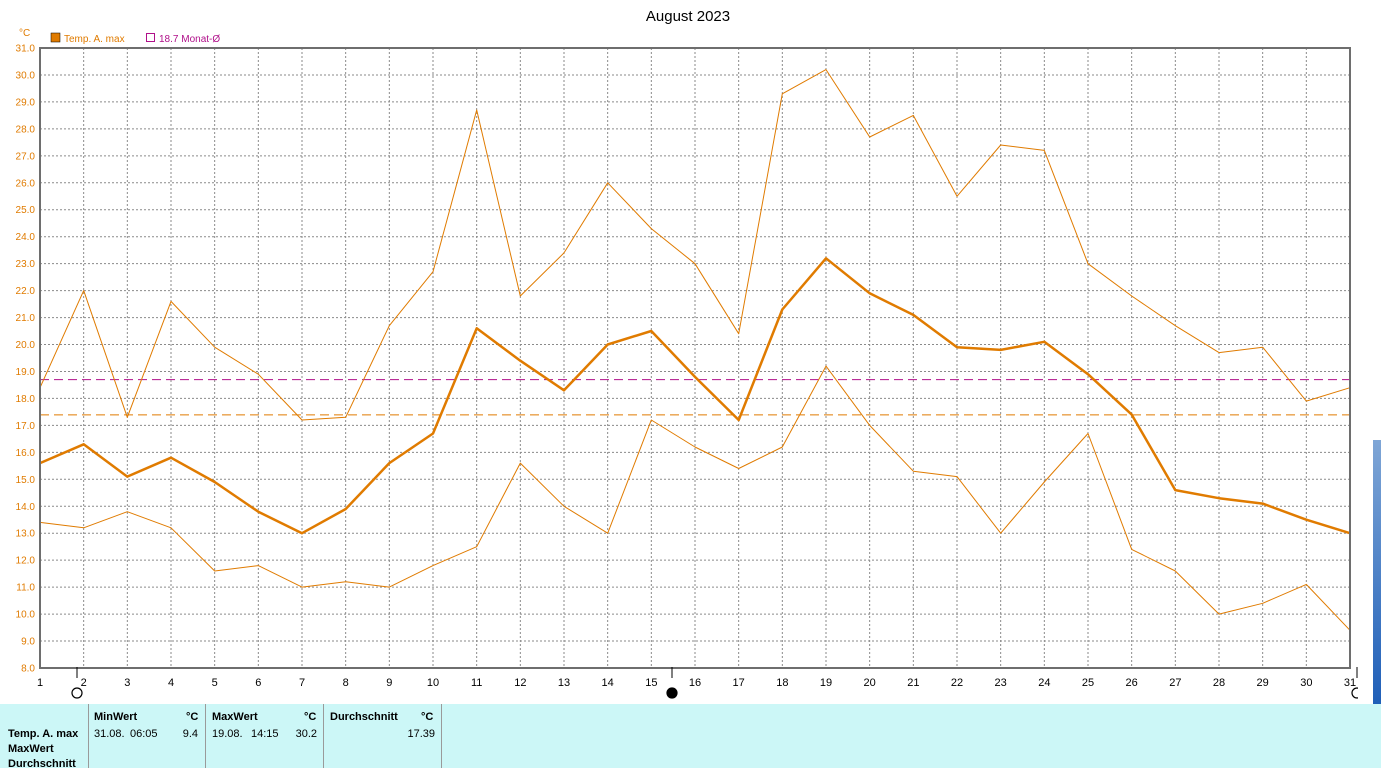 Image resolution: width=1381 pixels, height=770 pixels. I want to click on legend-label-month-avg: 18.7 Monat-Ø, so click(189, 39).